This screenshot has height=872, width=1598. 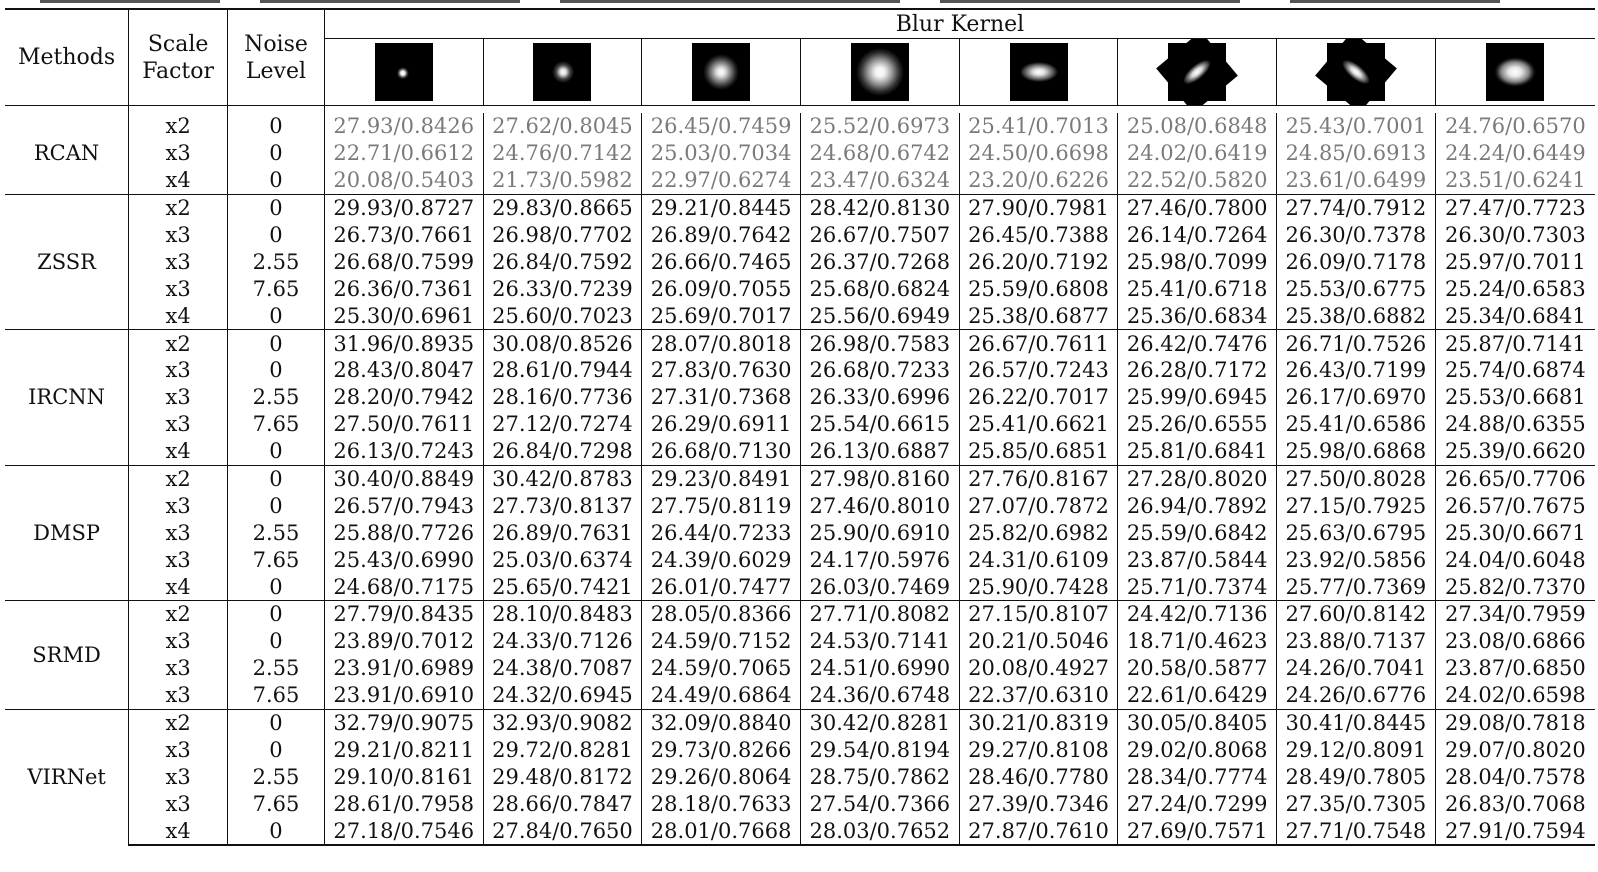 I want to click on psnr-ssim-cell: 23.89/0.7012, so click(x=404, y=641).